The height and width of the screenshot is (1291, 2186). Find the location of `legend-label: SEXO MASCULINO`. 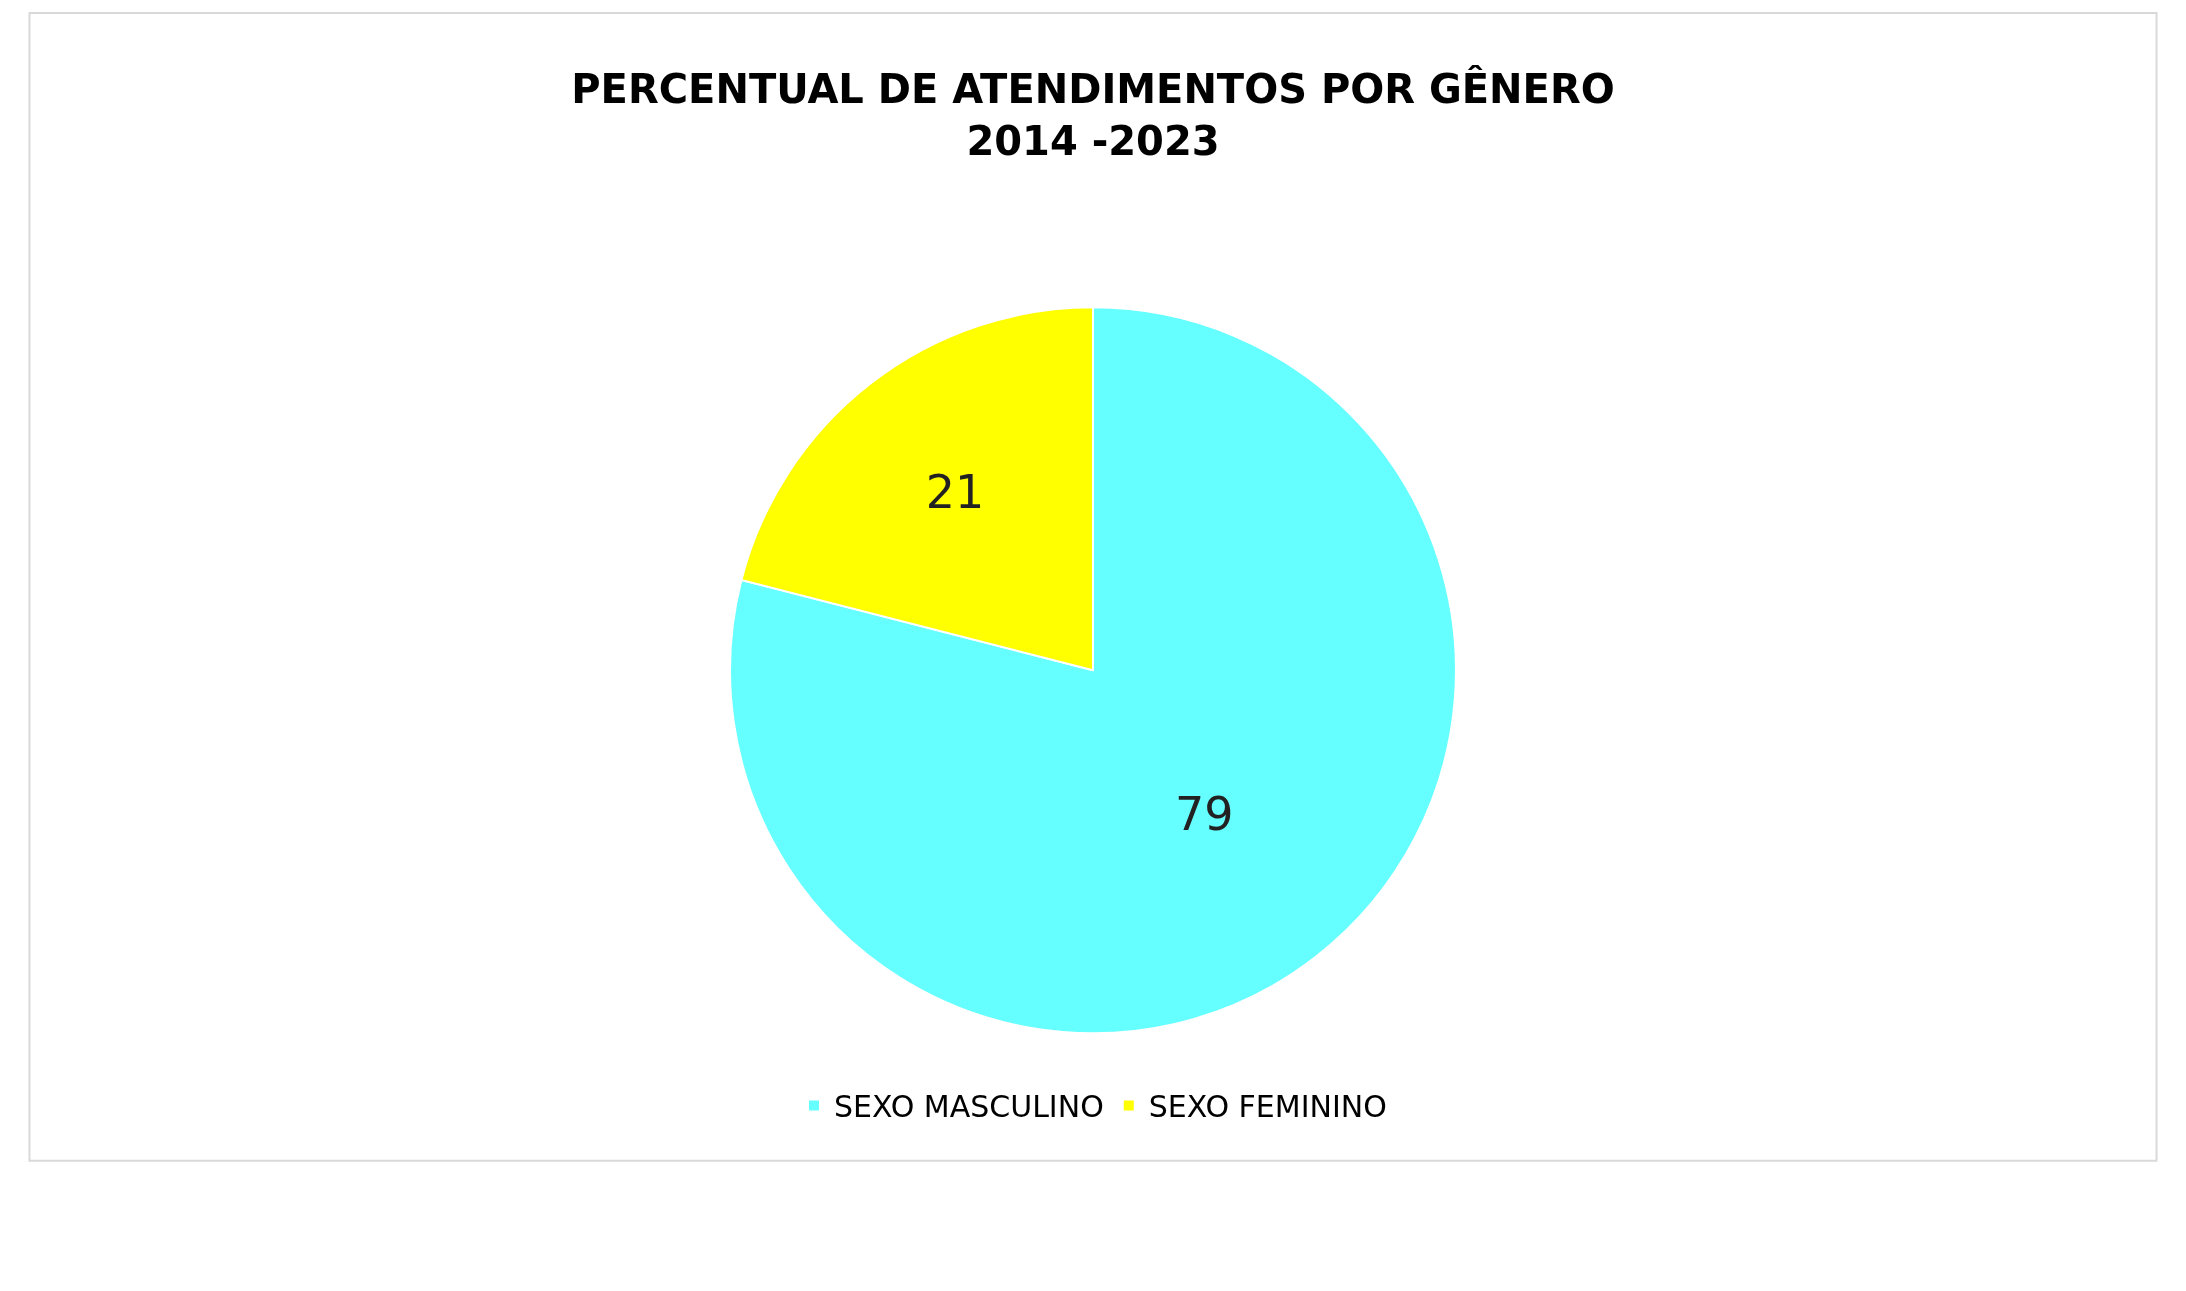

legend-label: SEXO MASCULINO is located at coordinates (969, 1107).